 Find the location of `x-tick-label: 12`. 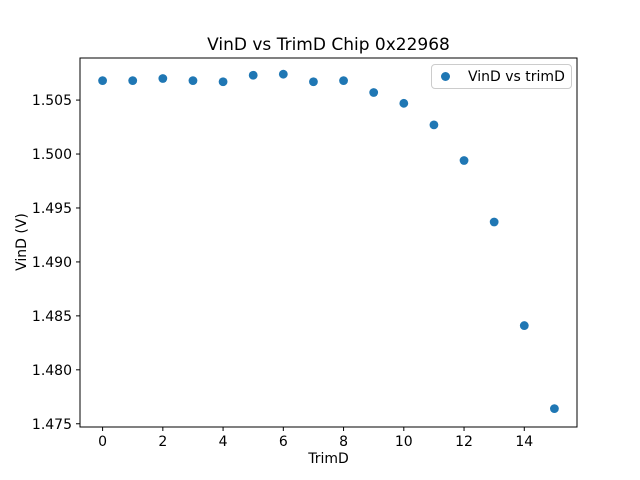

x-tick-label: 12 is located at coordinates (464, 442).